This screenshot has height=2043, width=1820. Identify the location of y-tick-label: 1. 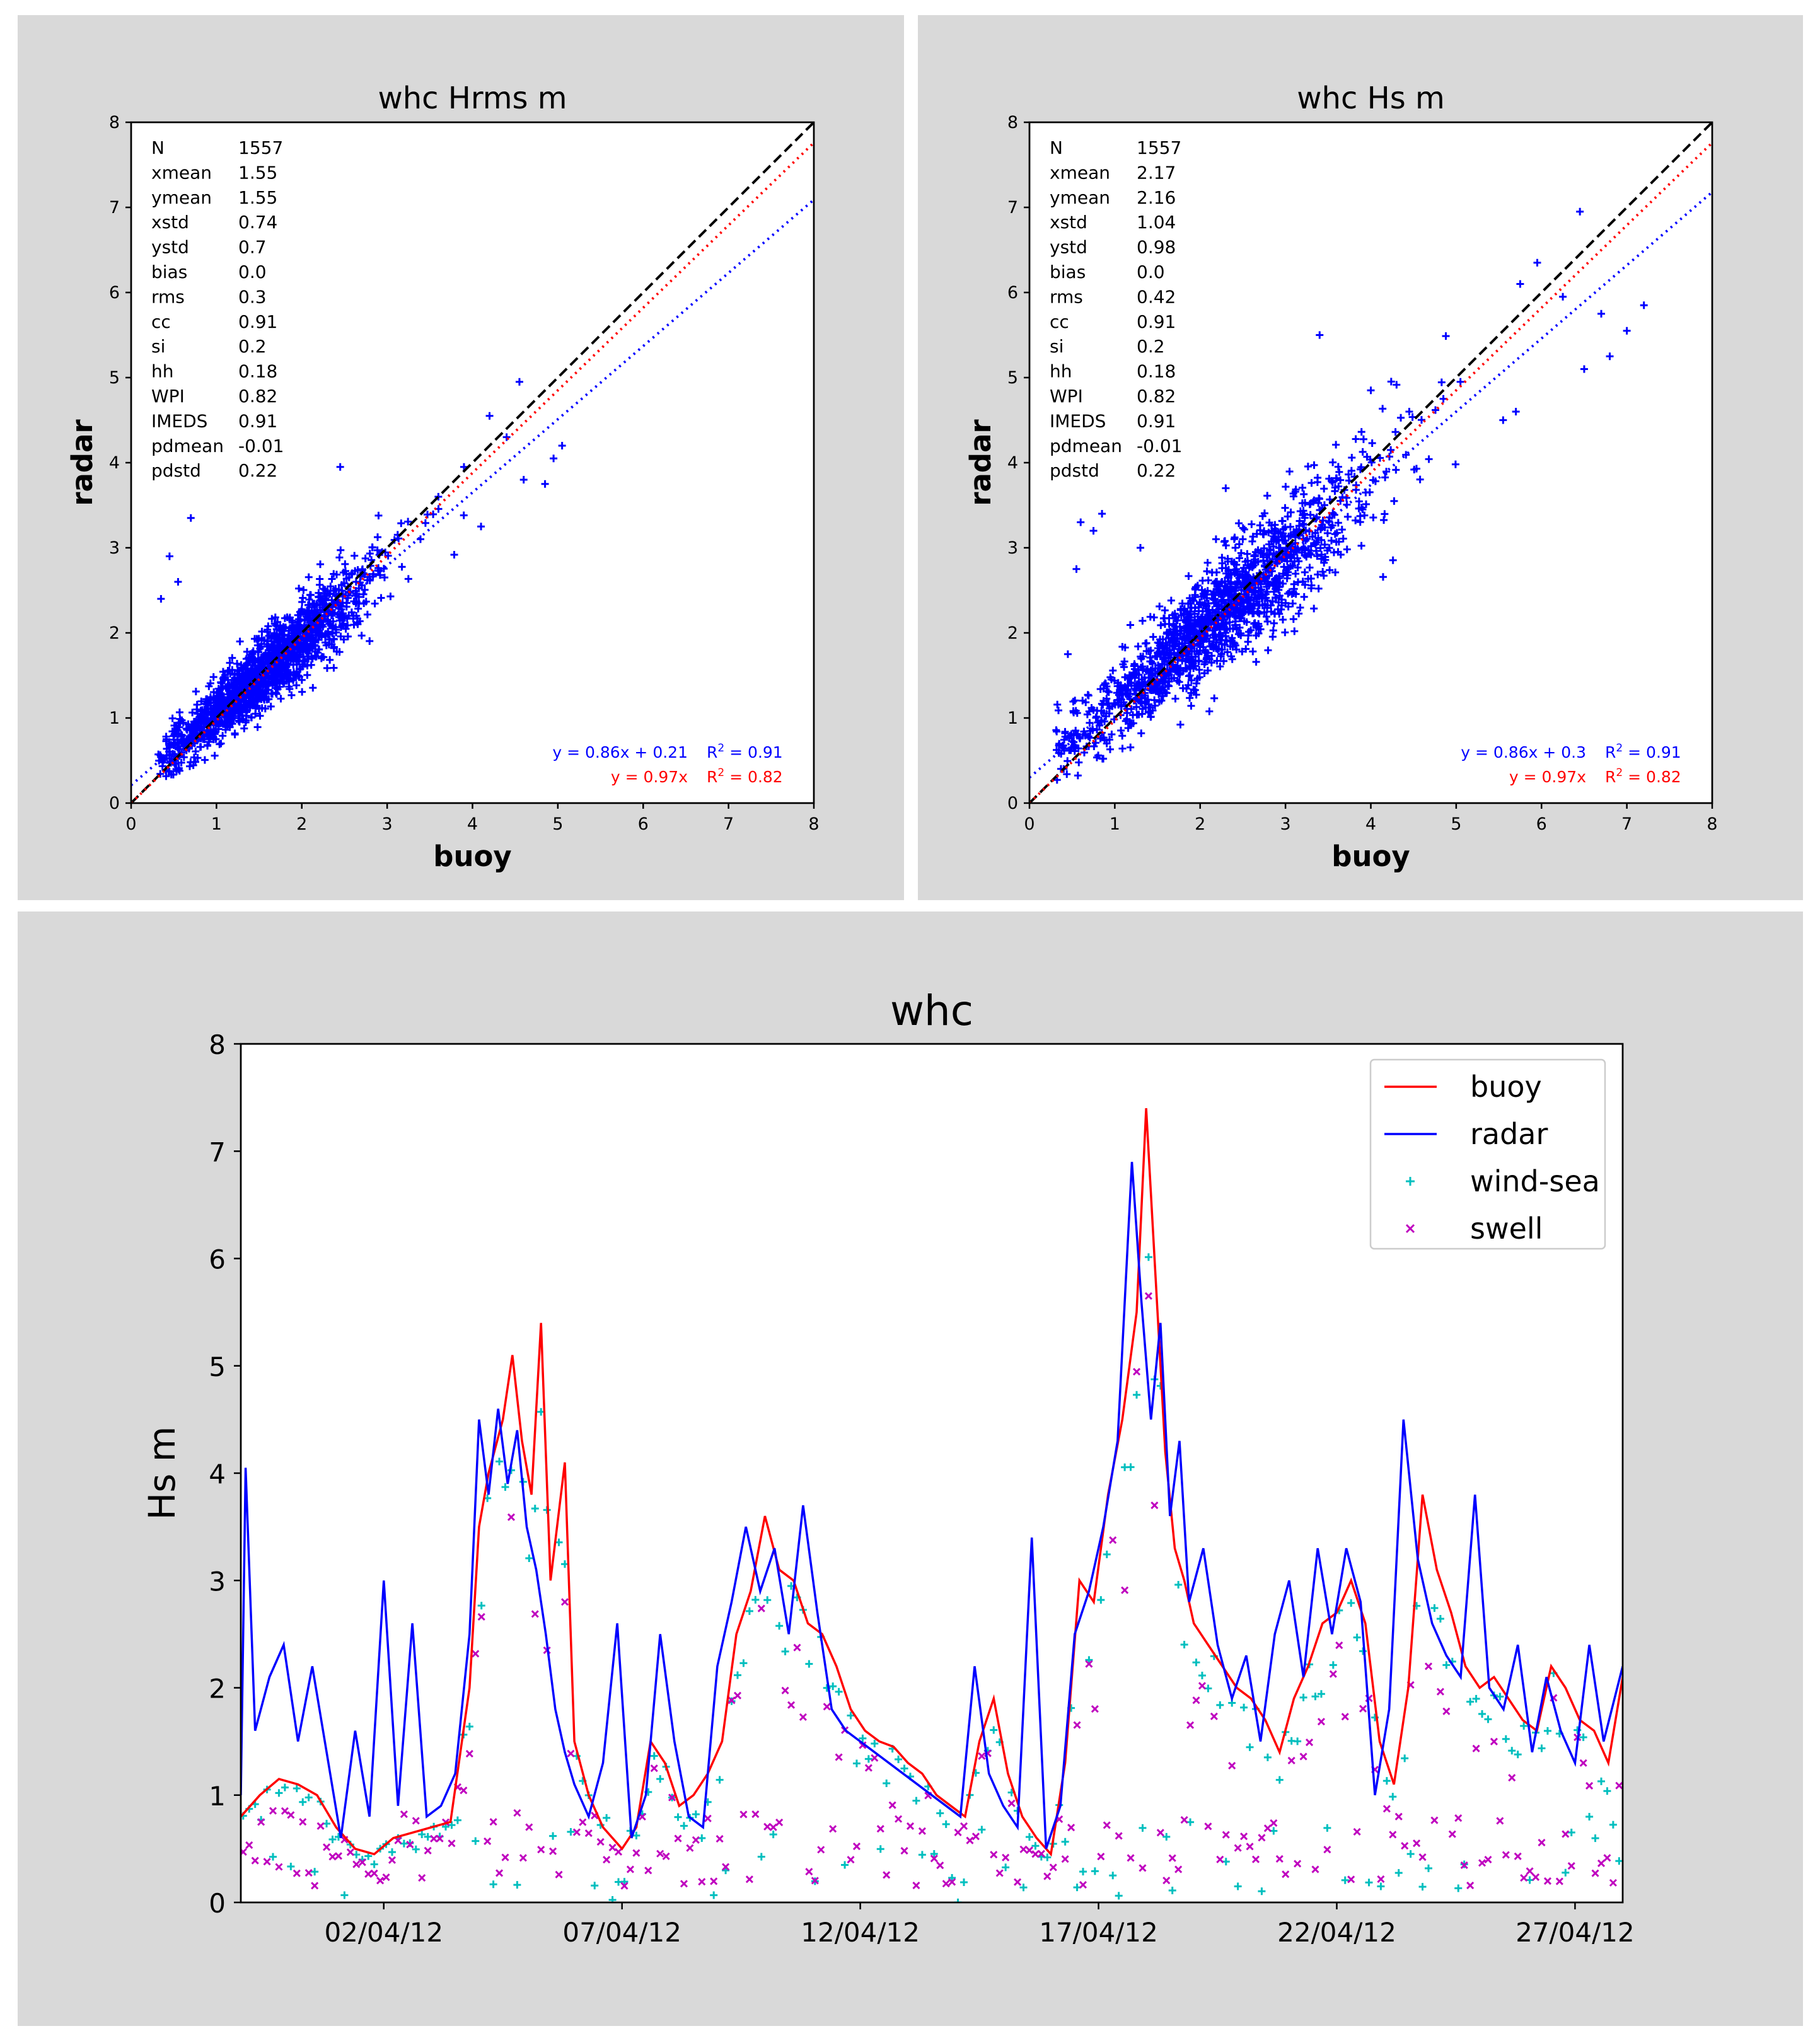
(1013, 718).